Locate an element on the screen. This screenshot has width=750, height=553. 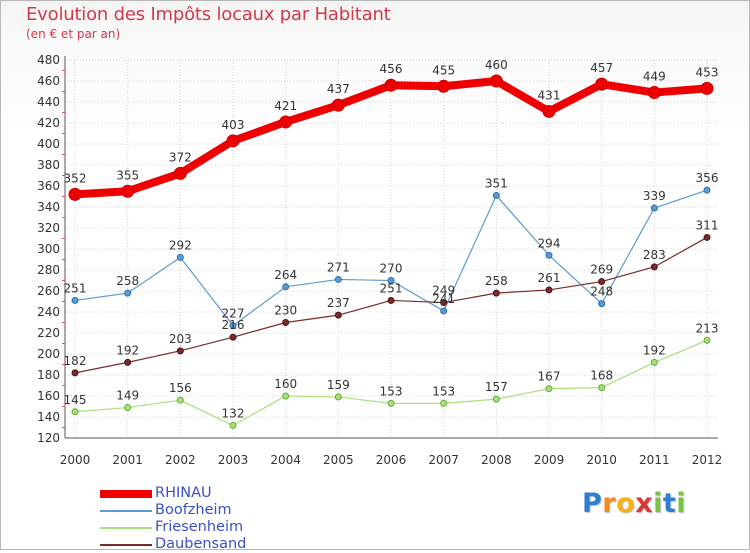
x-tick-label: 2006 is located at coordinates (391, 460).